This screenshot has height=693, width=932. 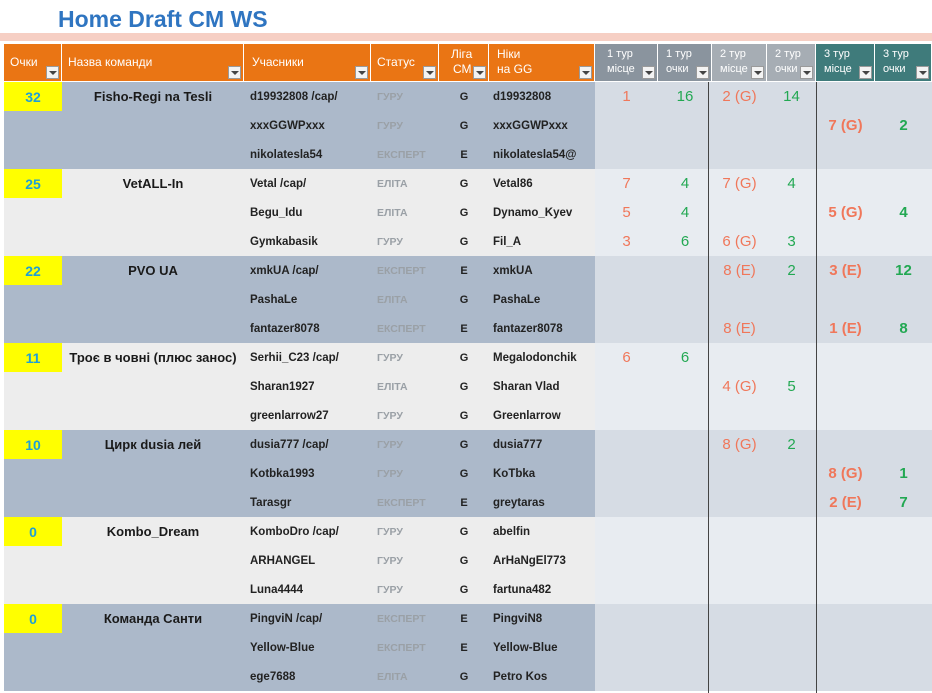 What do you see at coordinates (791, 444) in the screenshot?
I see `round2-score: 2` at bounding box center [791, 444].